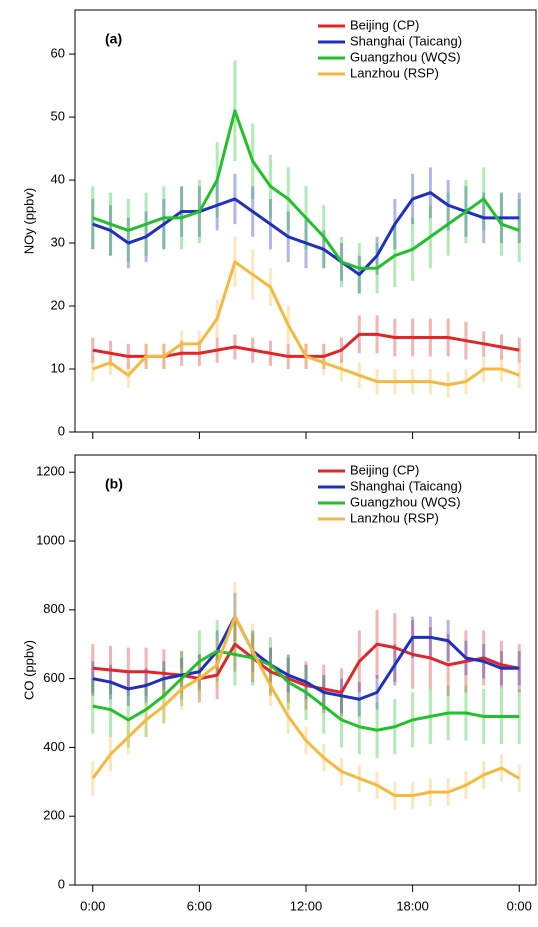  Describe the element at coordinates (28, 670) in the screenshot. I see `y-axis-label: CO (ppbv)` at that location.